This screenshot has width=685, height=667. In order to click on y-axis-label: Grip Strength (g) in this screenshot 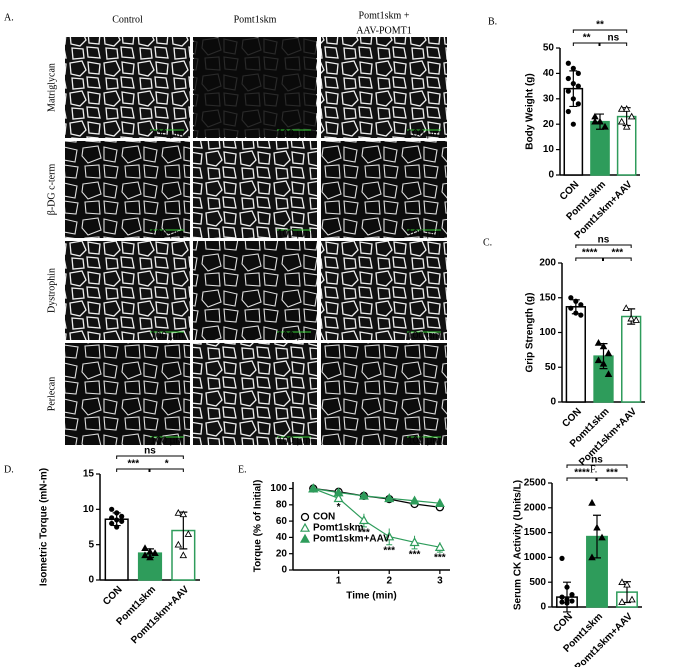, I will do `click(530, 333)`.